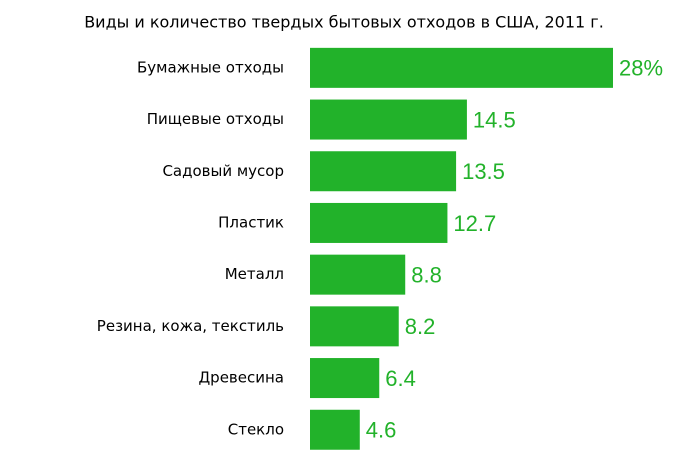 Image resolution: width=689 pixels, height=455 pixels. Describe the element at coordinates (400, 378) in the screenshot. I see `value-label: 6.4` at that location.